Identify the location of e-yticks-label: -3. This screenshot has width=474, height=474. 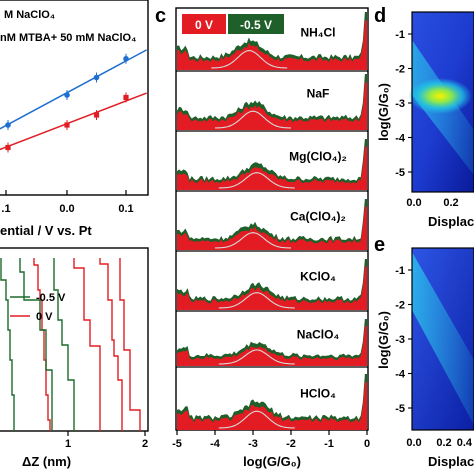
(400, 340).